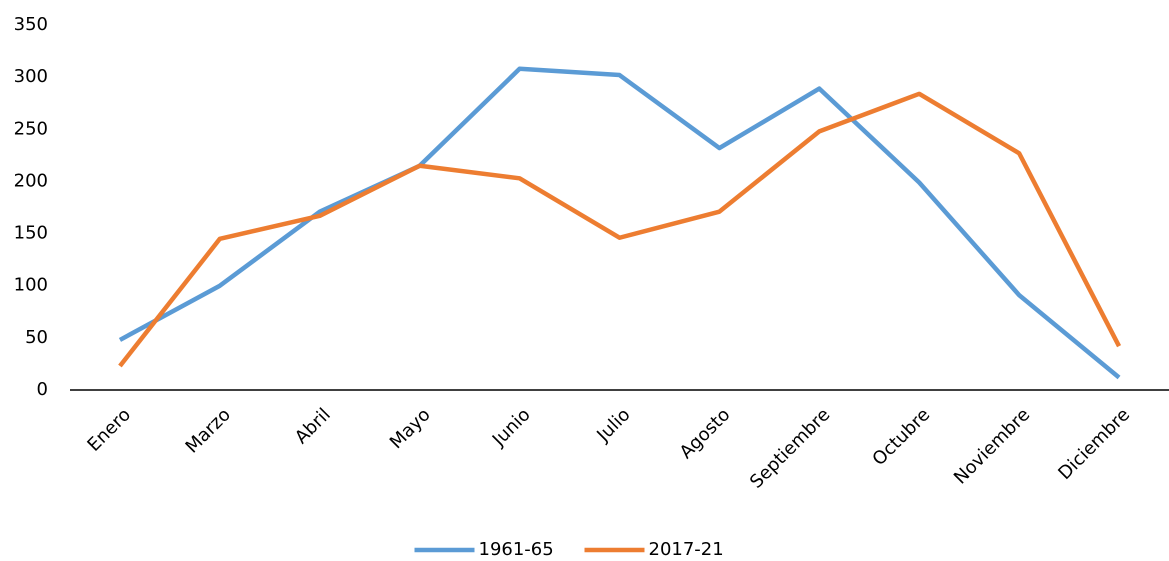 Image resolution: width=1169 pixels, height=561 pixels. What do you see at coordinates (613, 425) in the screenshot?
I see `x-tick-label: Julio` at bounding box center [613, 425].